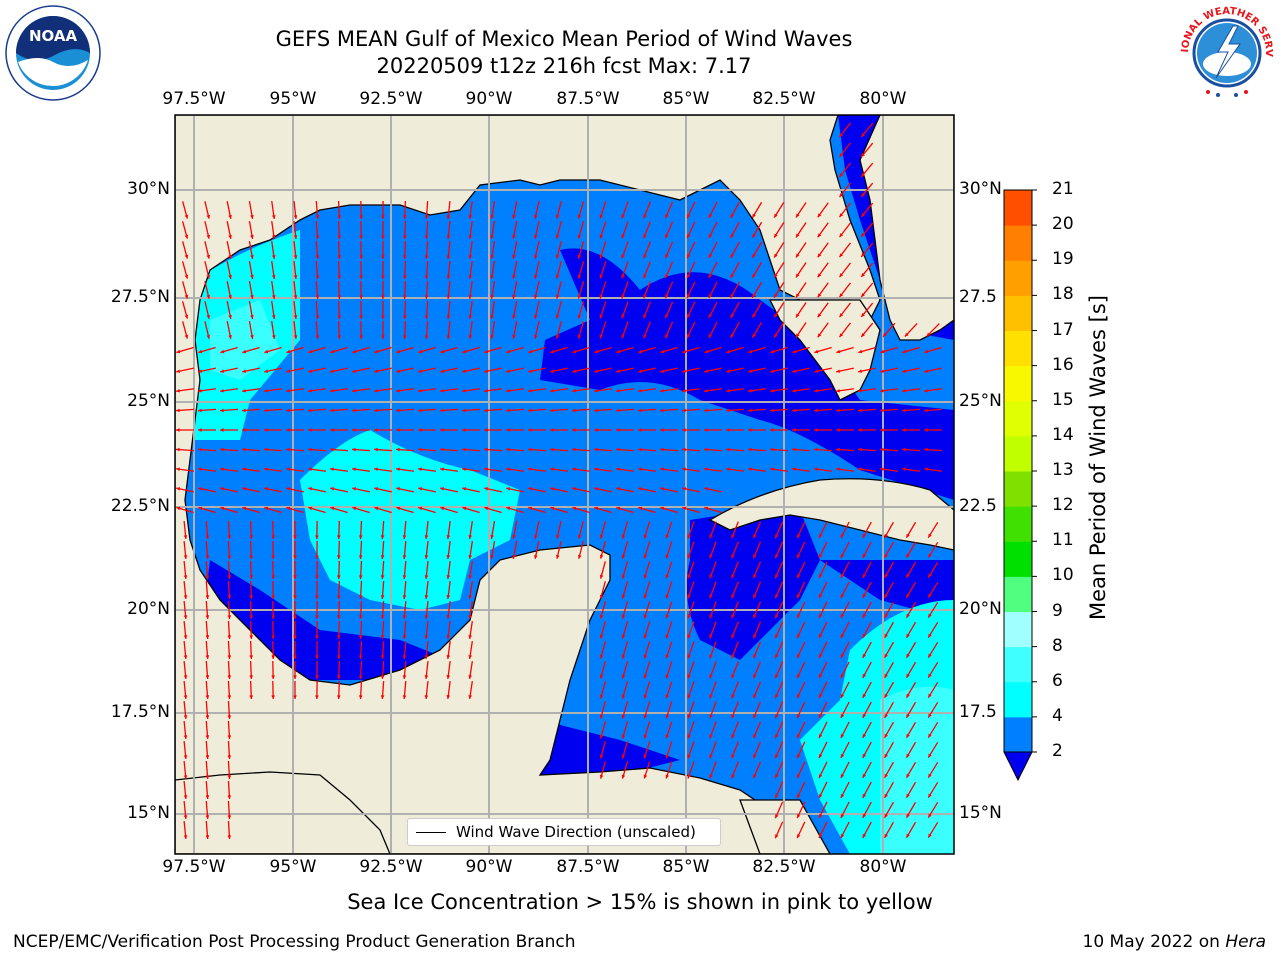 This screenshot has height=960, width=1280. I want to click on chart-subtitle: 20220509 t12z 216h fcst Max: 7.17, so click(564, 66).